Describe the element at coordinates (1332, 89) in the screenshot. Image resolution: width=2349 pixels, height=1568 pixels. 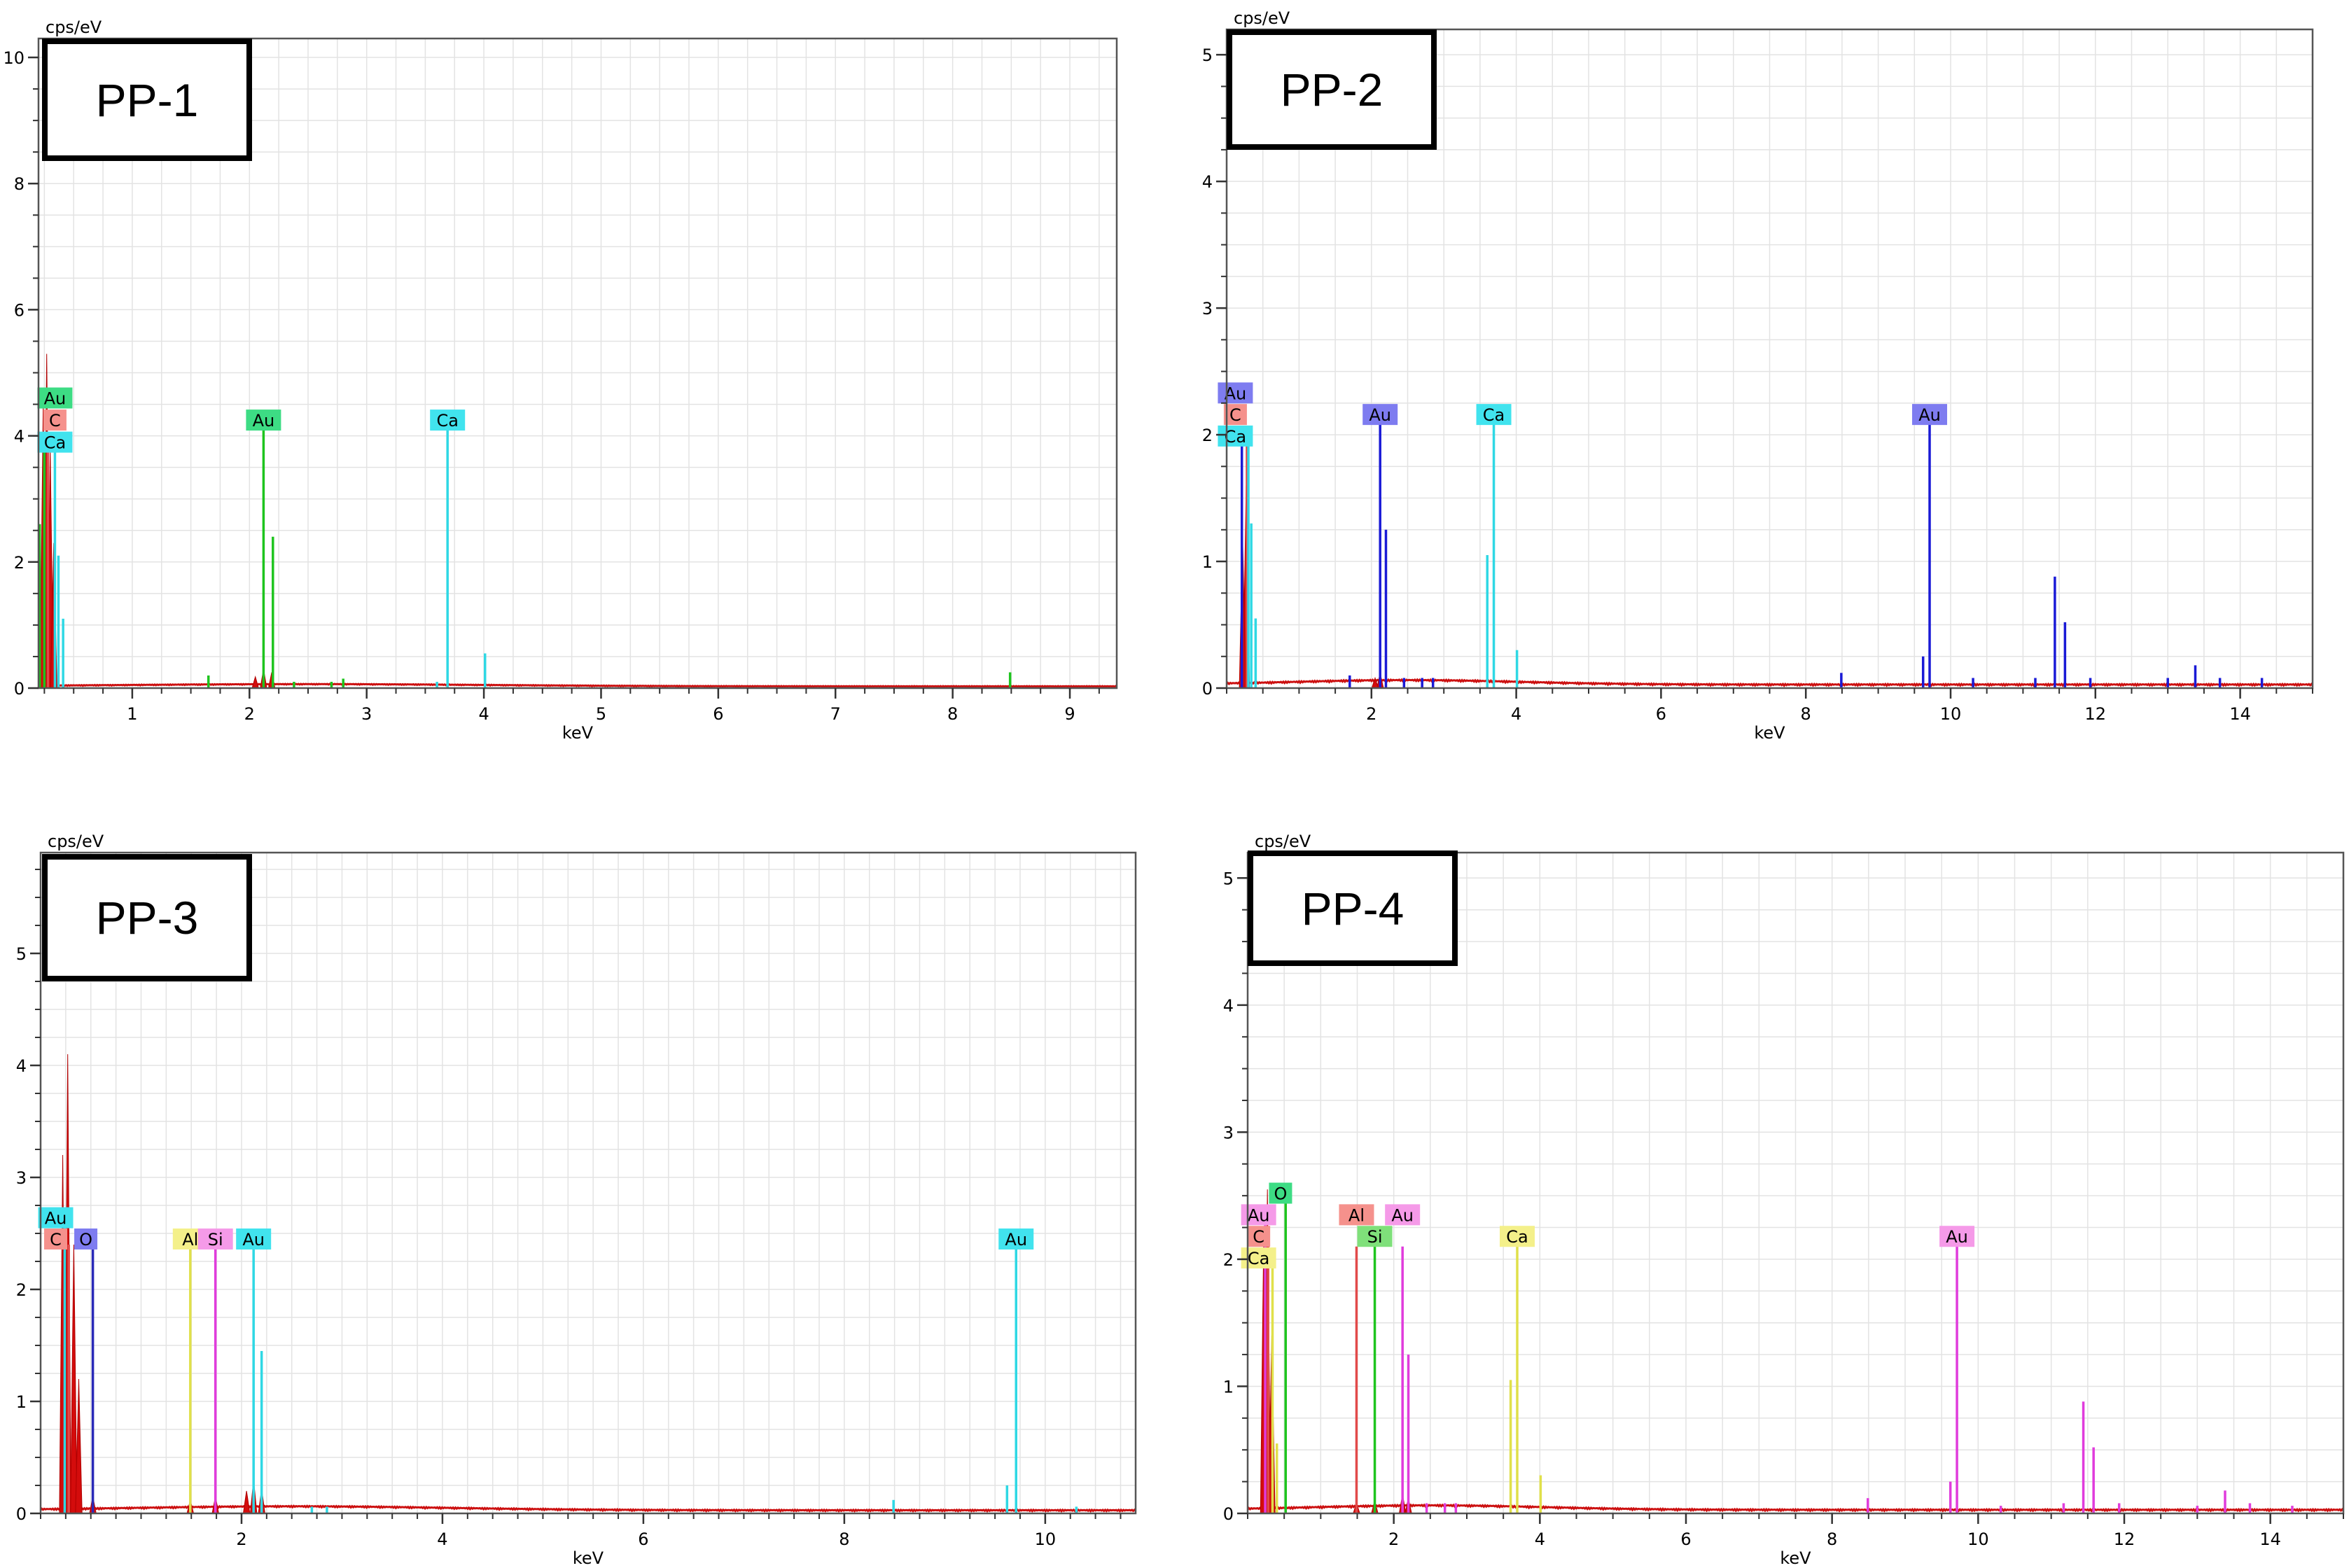
I see `sample-label: PP-2` at that location.